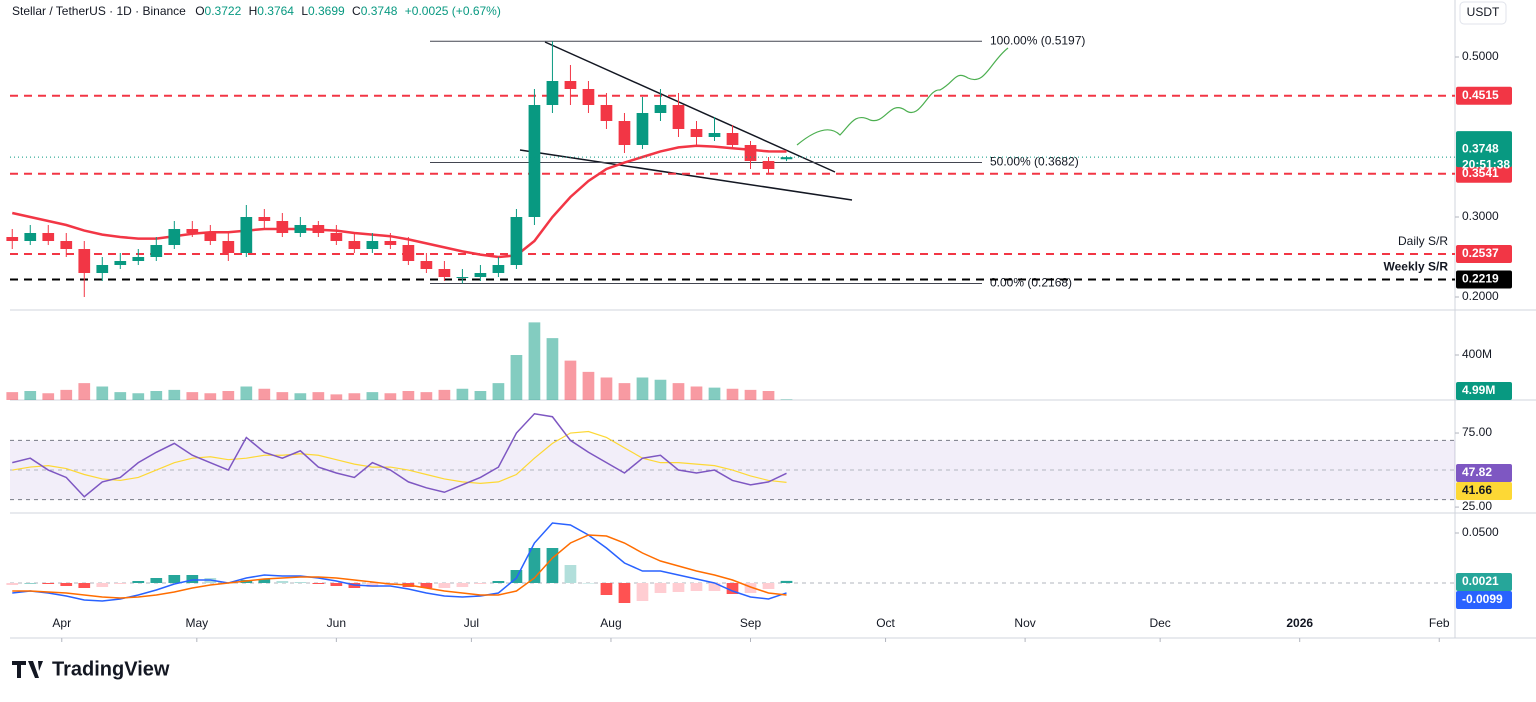 Image resolution: width=1536 pixels, height=702 pixels. I want to click on rsi-tick-label: 75.00, so click(1477, 432).